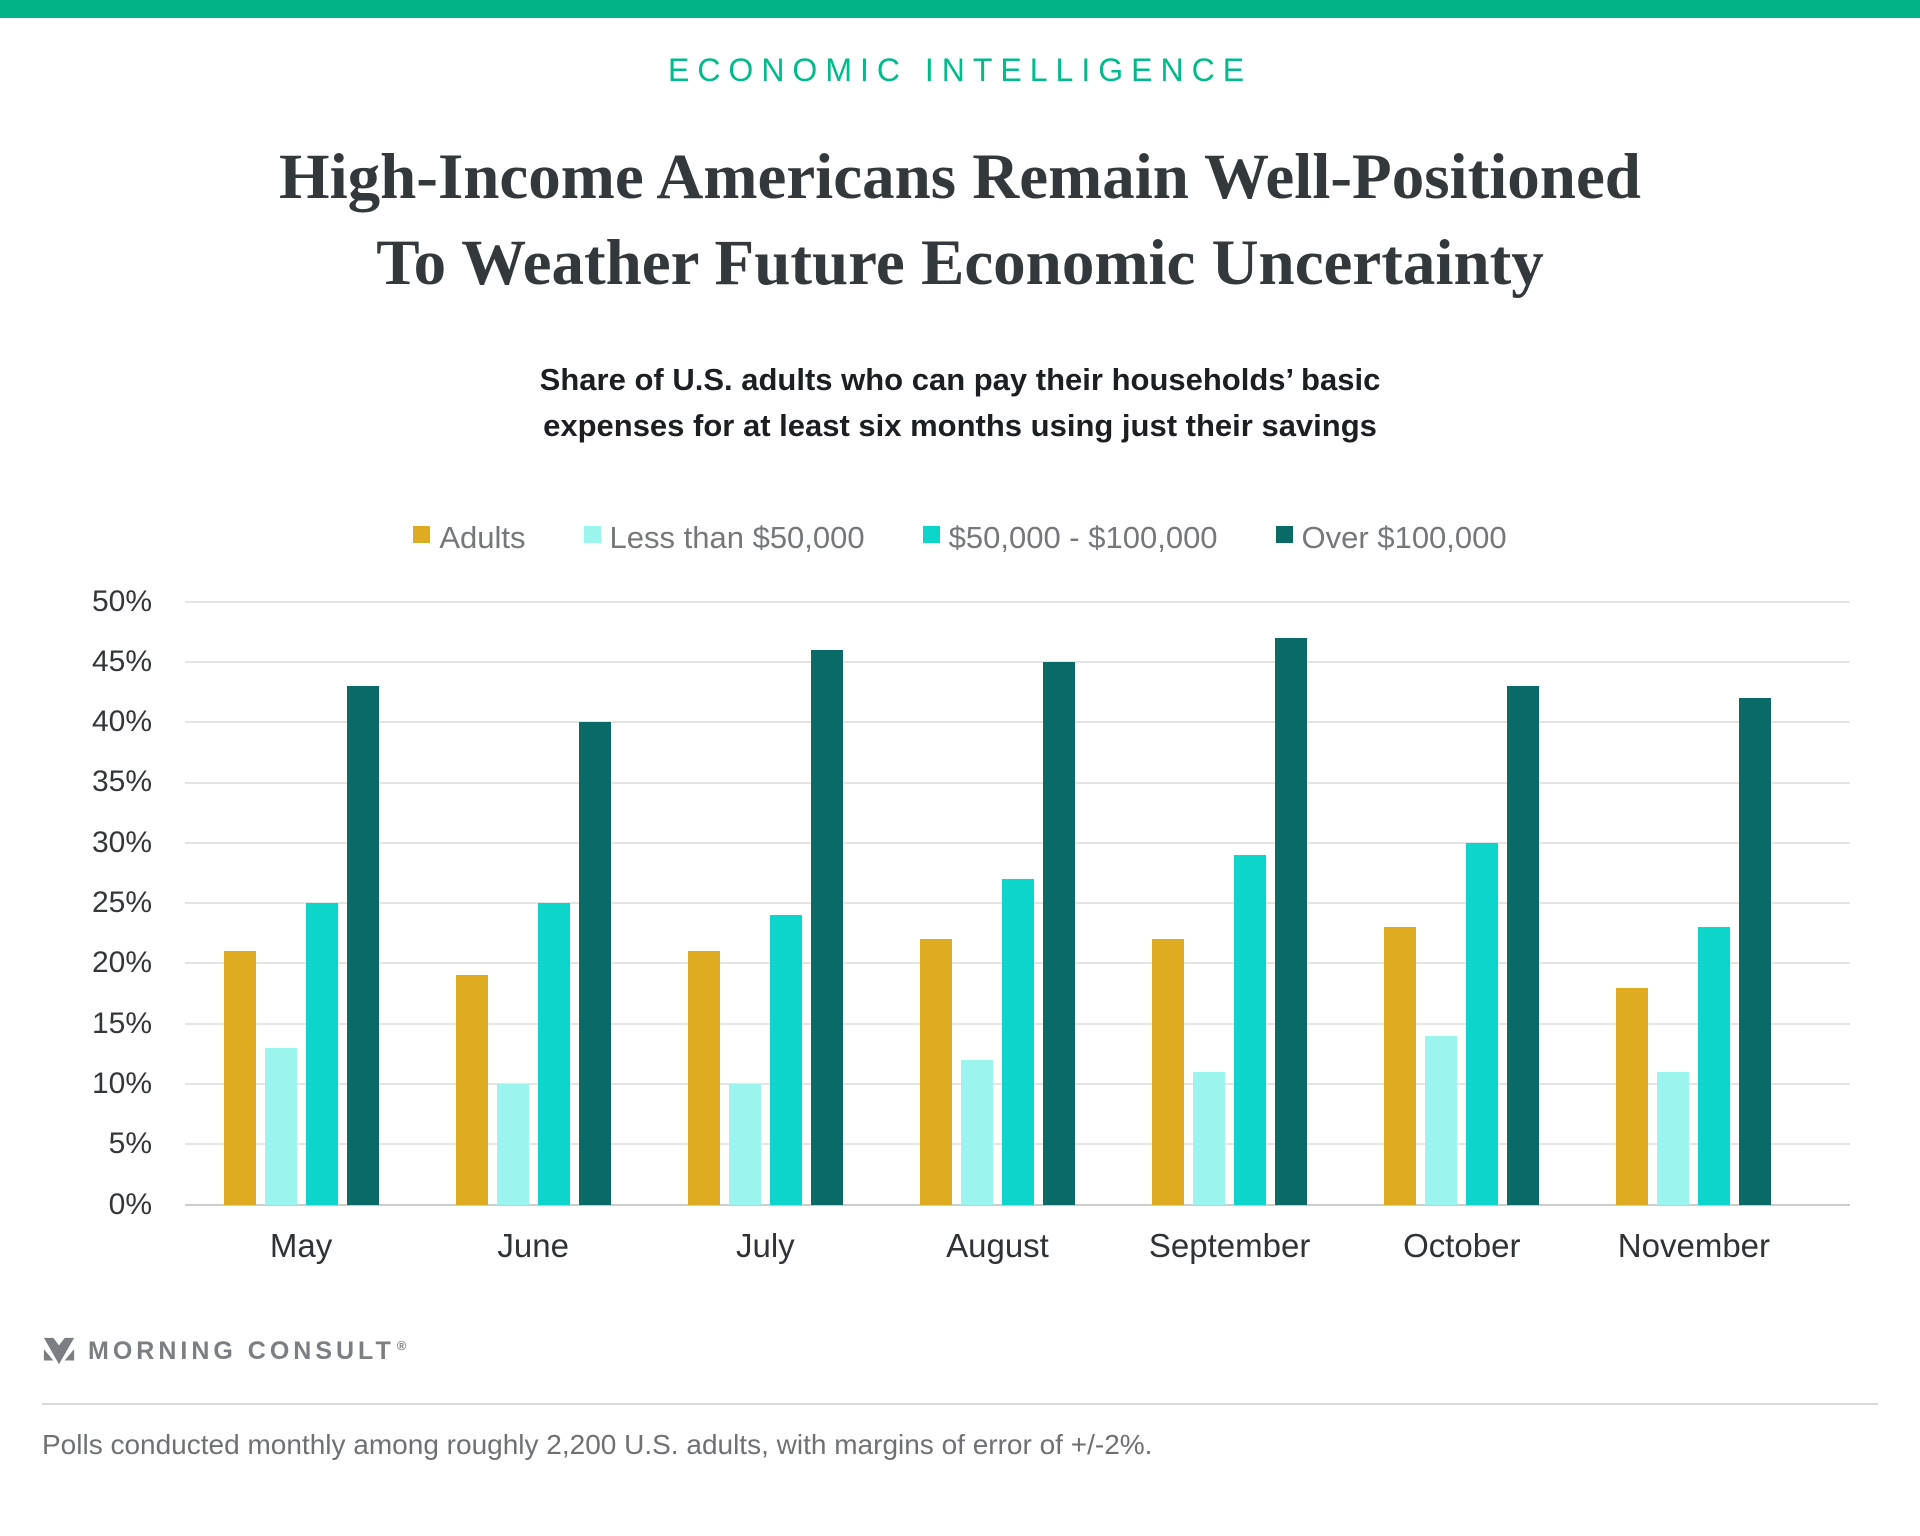 Image resolution: width=1920 pixels, height=1536 pixels. I want to click on bar-group-august, so click(997, 903).